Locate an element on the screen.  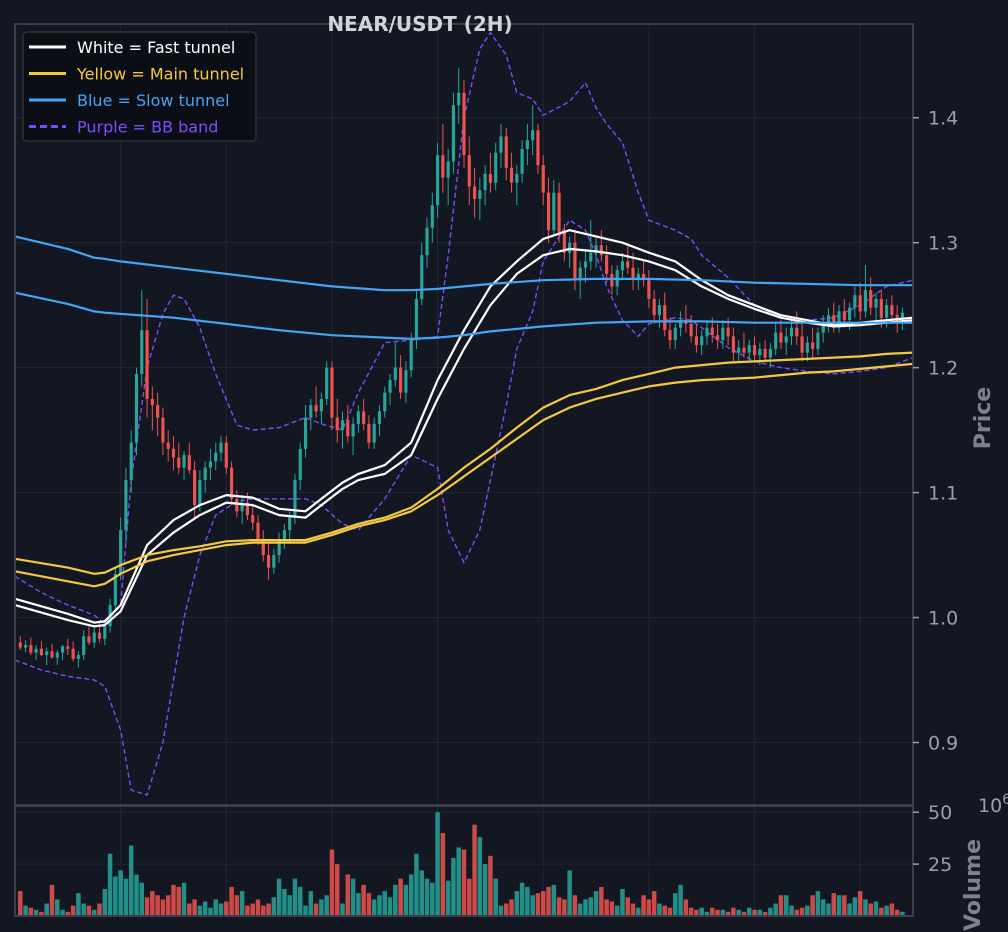
volume-bars-layer is located at coordinates (461, 864).